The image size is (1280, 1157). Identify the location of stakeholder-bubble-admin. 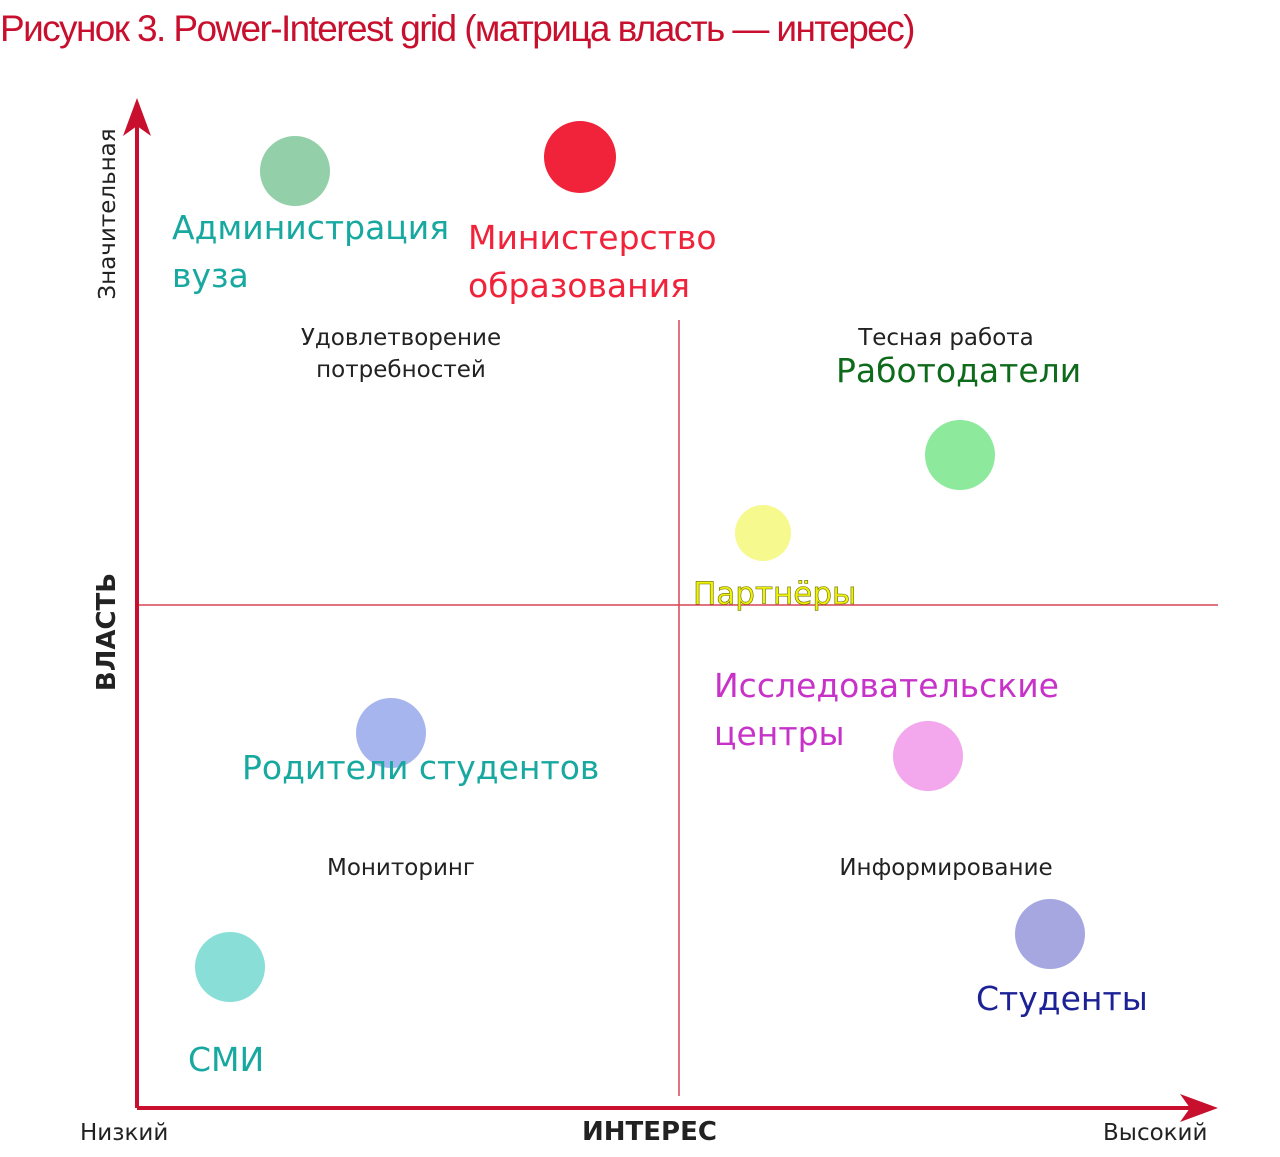
(295, 171).